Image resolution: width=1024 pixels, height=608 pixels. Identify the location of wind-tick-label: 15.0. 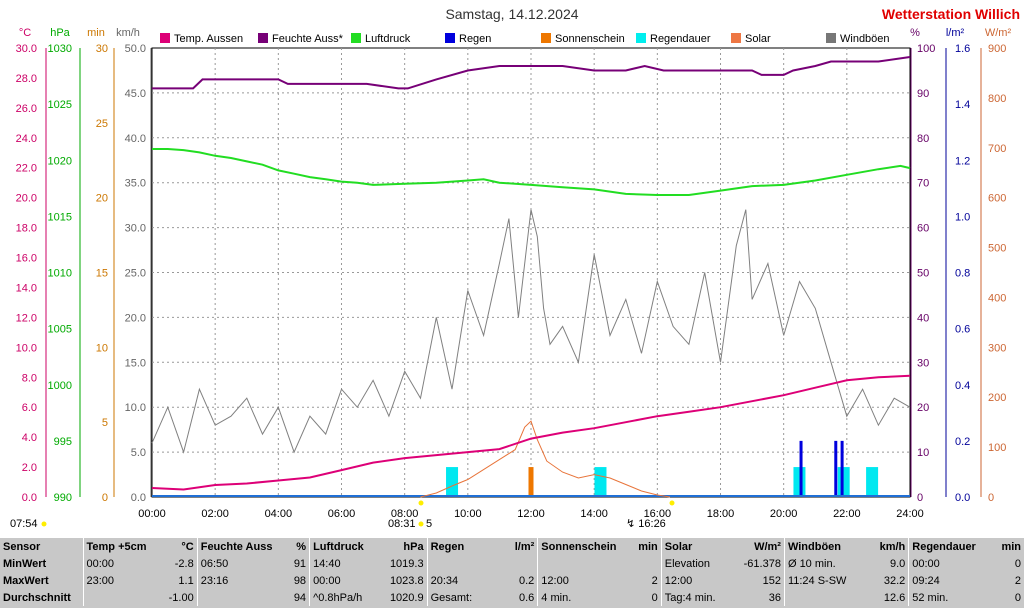
(135, 363).